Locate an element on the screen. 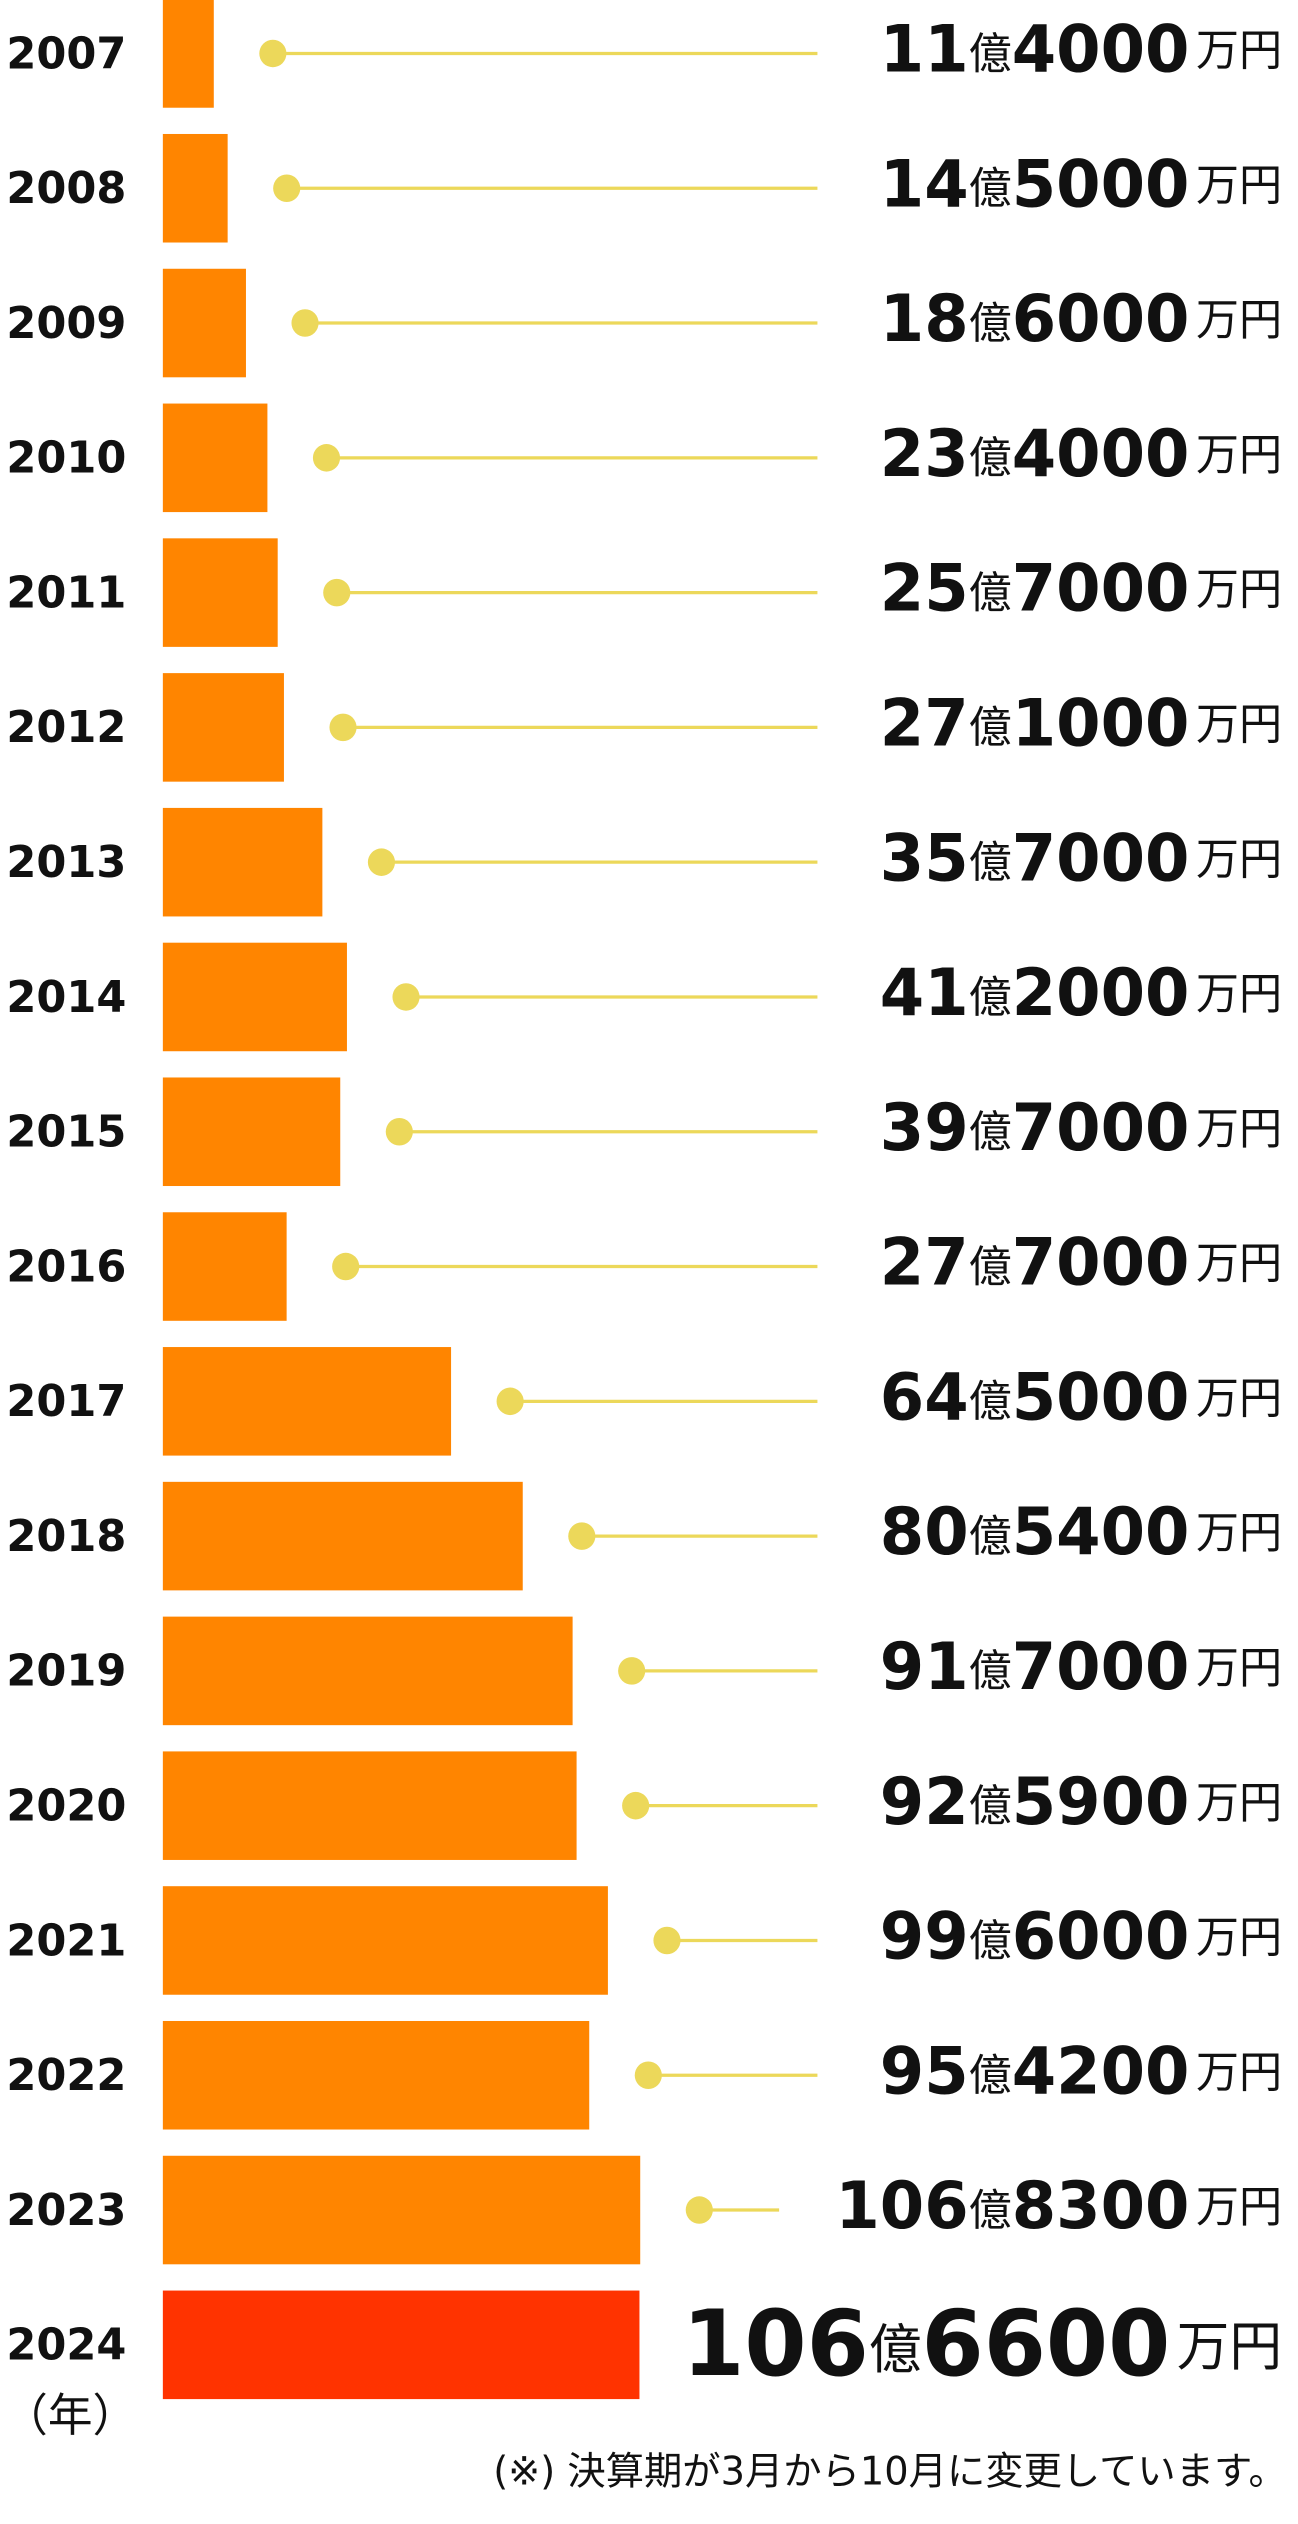 The image size is (1298, 2524). value-label-part: 23 is located at coordinates (924, 454).